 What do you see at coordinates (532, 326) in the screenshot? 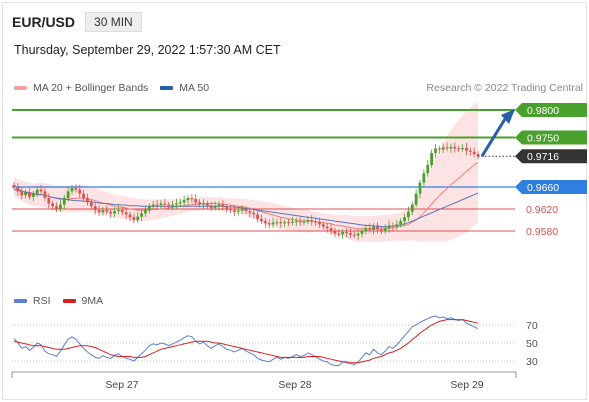
I see `rsi-tick-70: 70` at bounding box center [532, 326].